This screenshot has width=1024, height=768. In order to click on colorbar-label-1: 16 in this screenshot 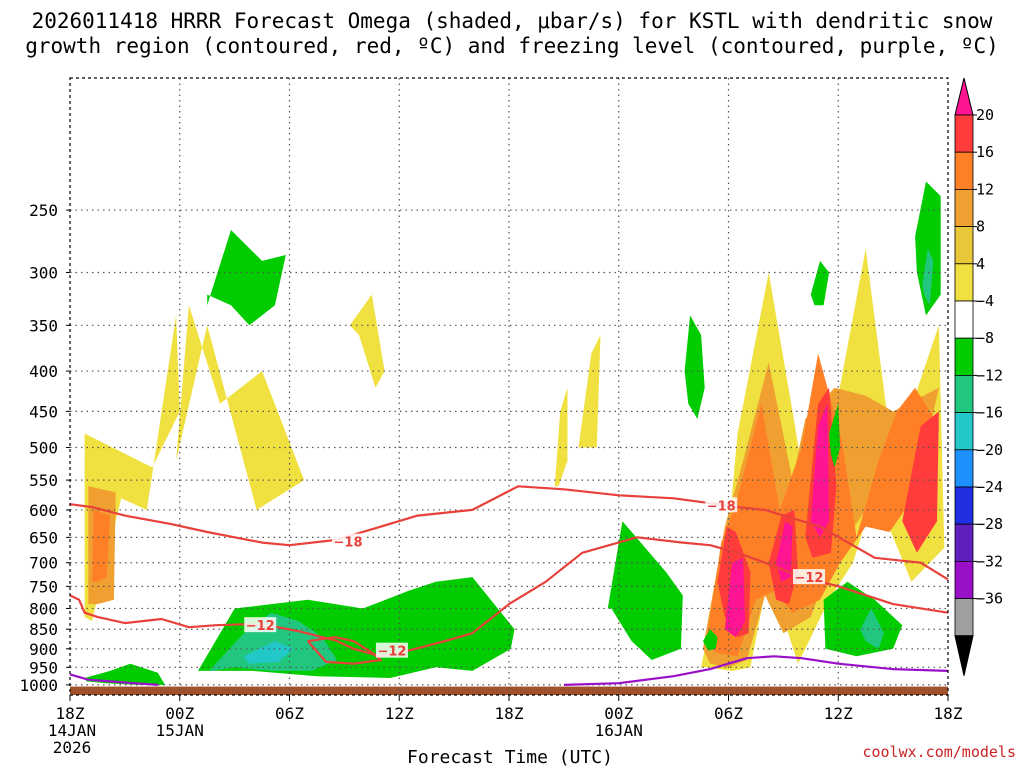, I will do `click(985, 152)`.